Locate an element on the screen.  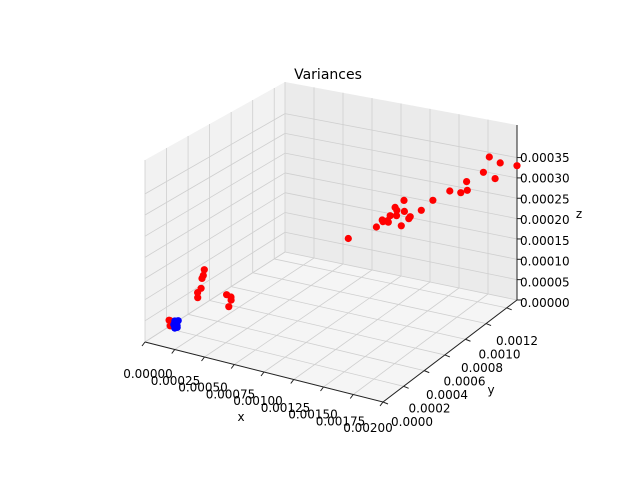
x-tick-label: 0.00075 is located at coordinates (231, 394).